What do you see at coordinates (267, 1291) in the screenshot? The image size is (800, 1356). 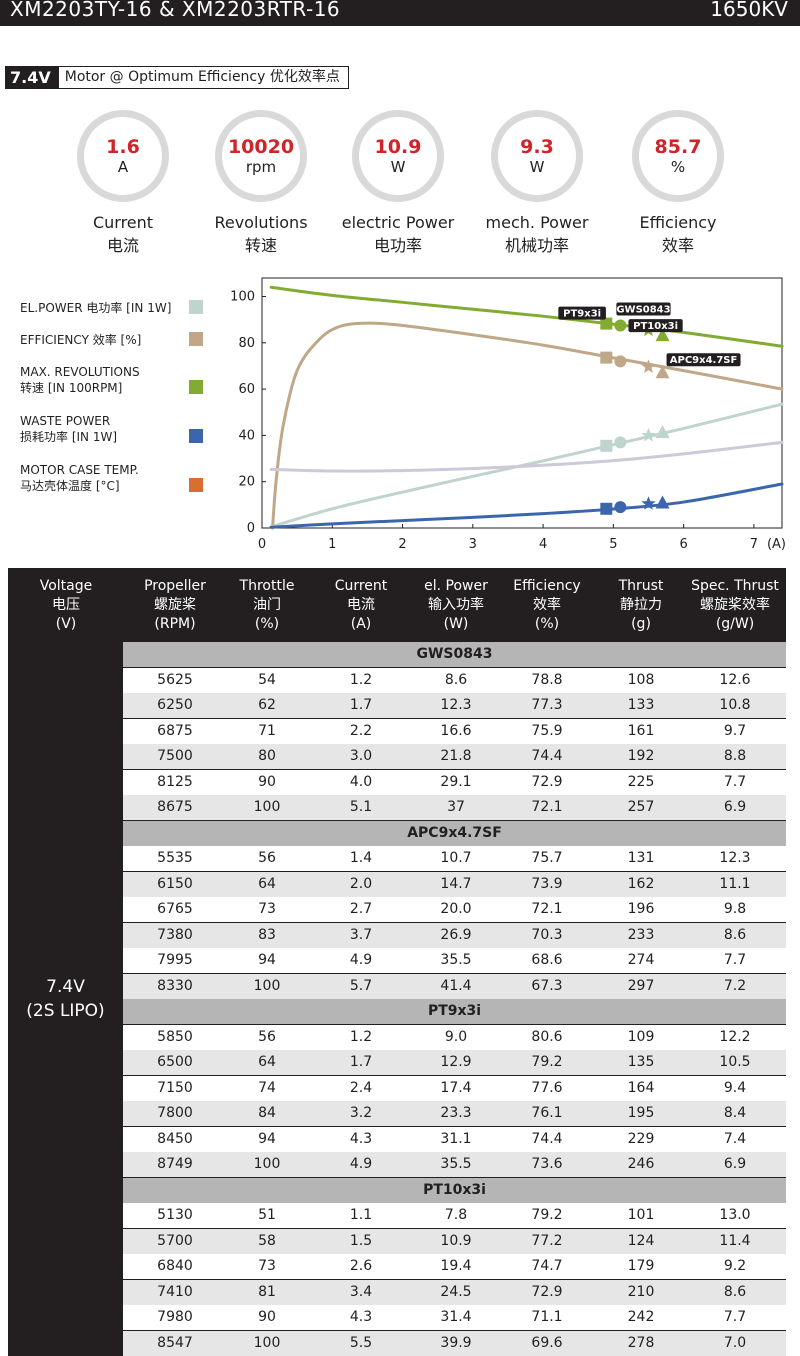 I see `table-cell: 81` at bounding box center [267, 1291].